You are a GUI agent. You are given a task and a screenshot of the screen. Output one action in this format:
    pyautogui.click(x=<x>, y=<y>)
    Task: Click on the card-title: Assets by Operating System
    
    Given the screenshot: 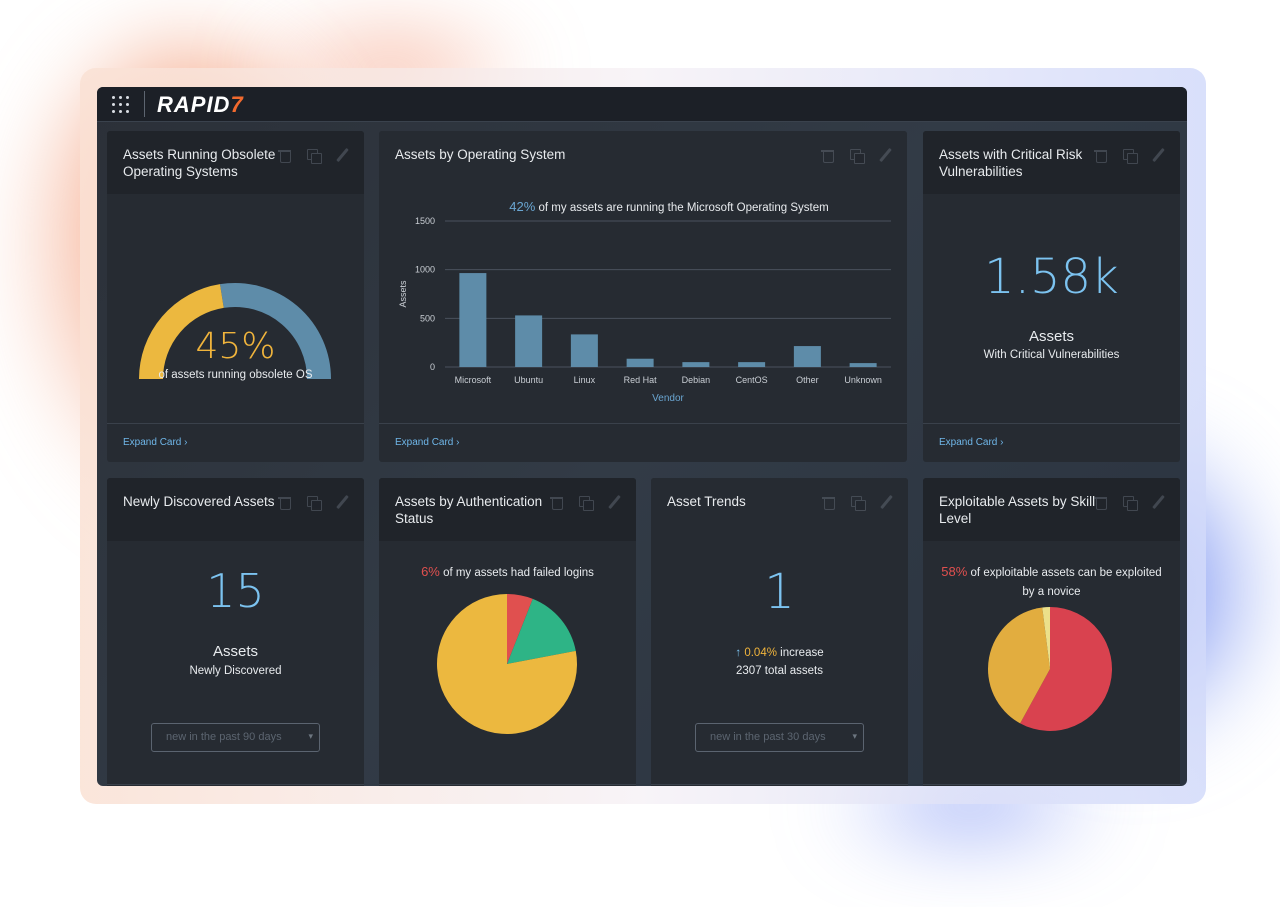 What is the action you would take?
    pyautogui.click(x=480, y=154)
    